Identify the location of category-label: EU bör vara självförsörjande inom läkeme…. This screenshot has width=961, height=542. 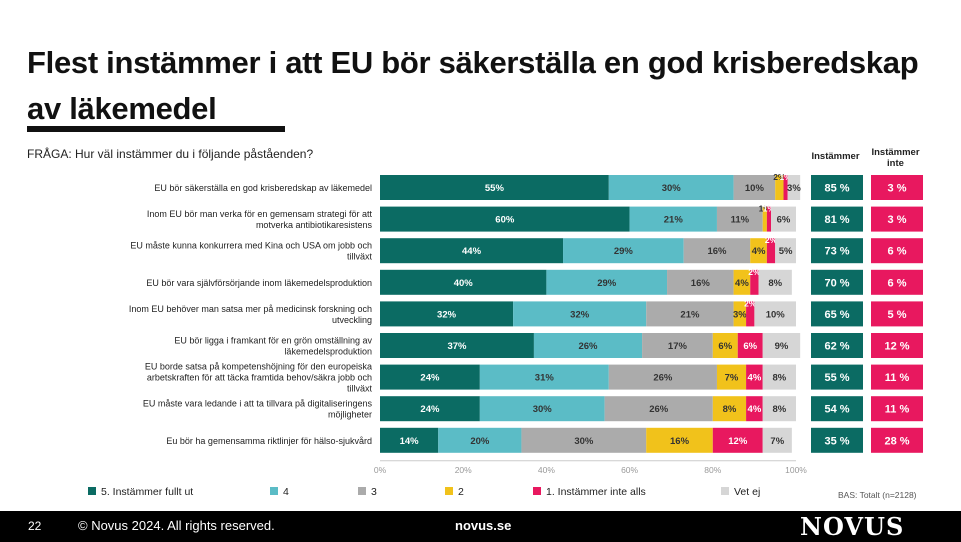
(259, 283).